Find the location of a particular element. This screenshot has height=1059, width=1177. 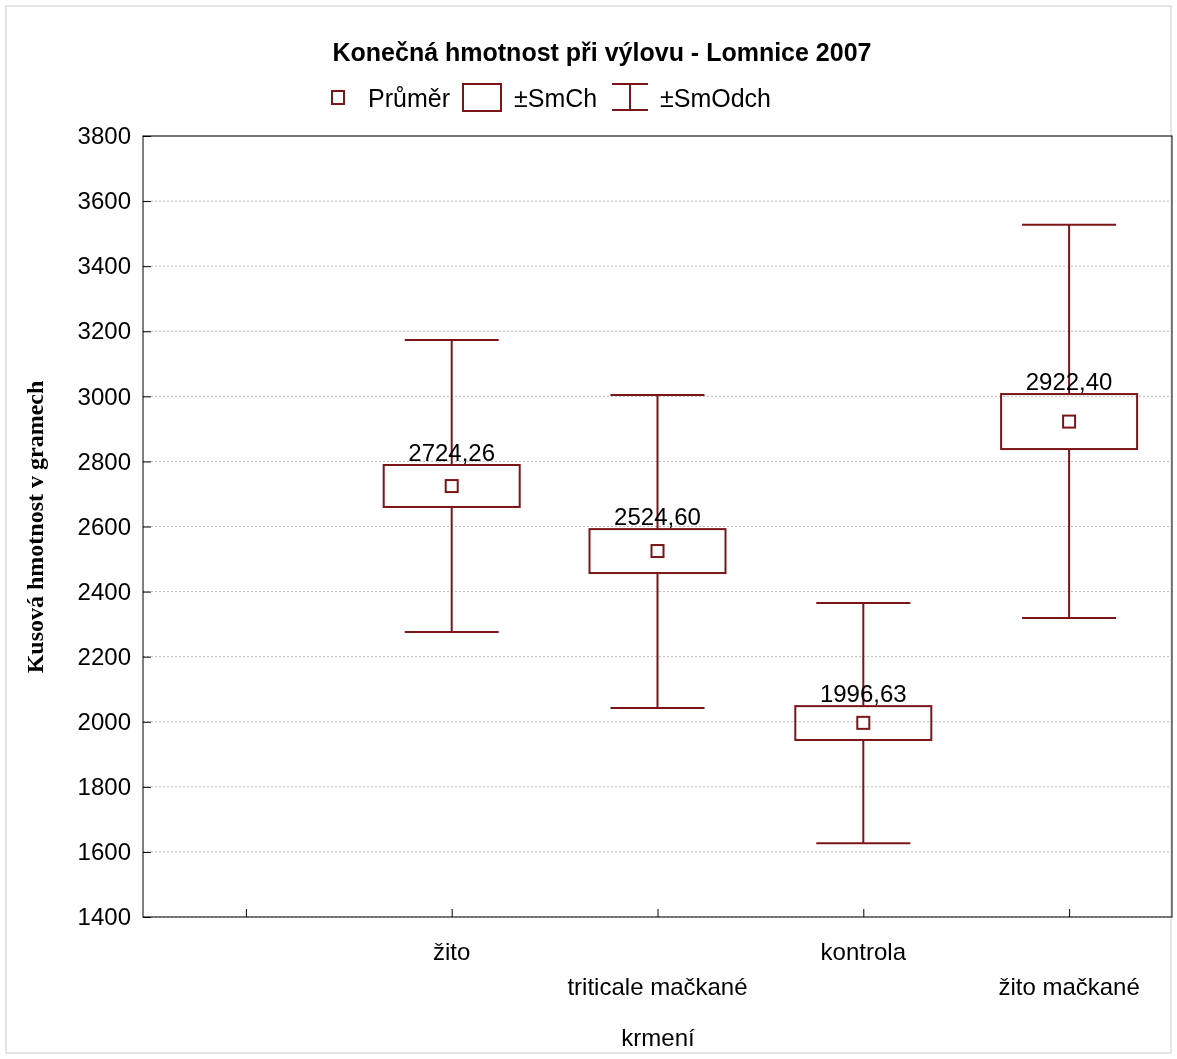

y-tick-label: 3200 is located at coordinates (104, 331).